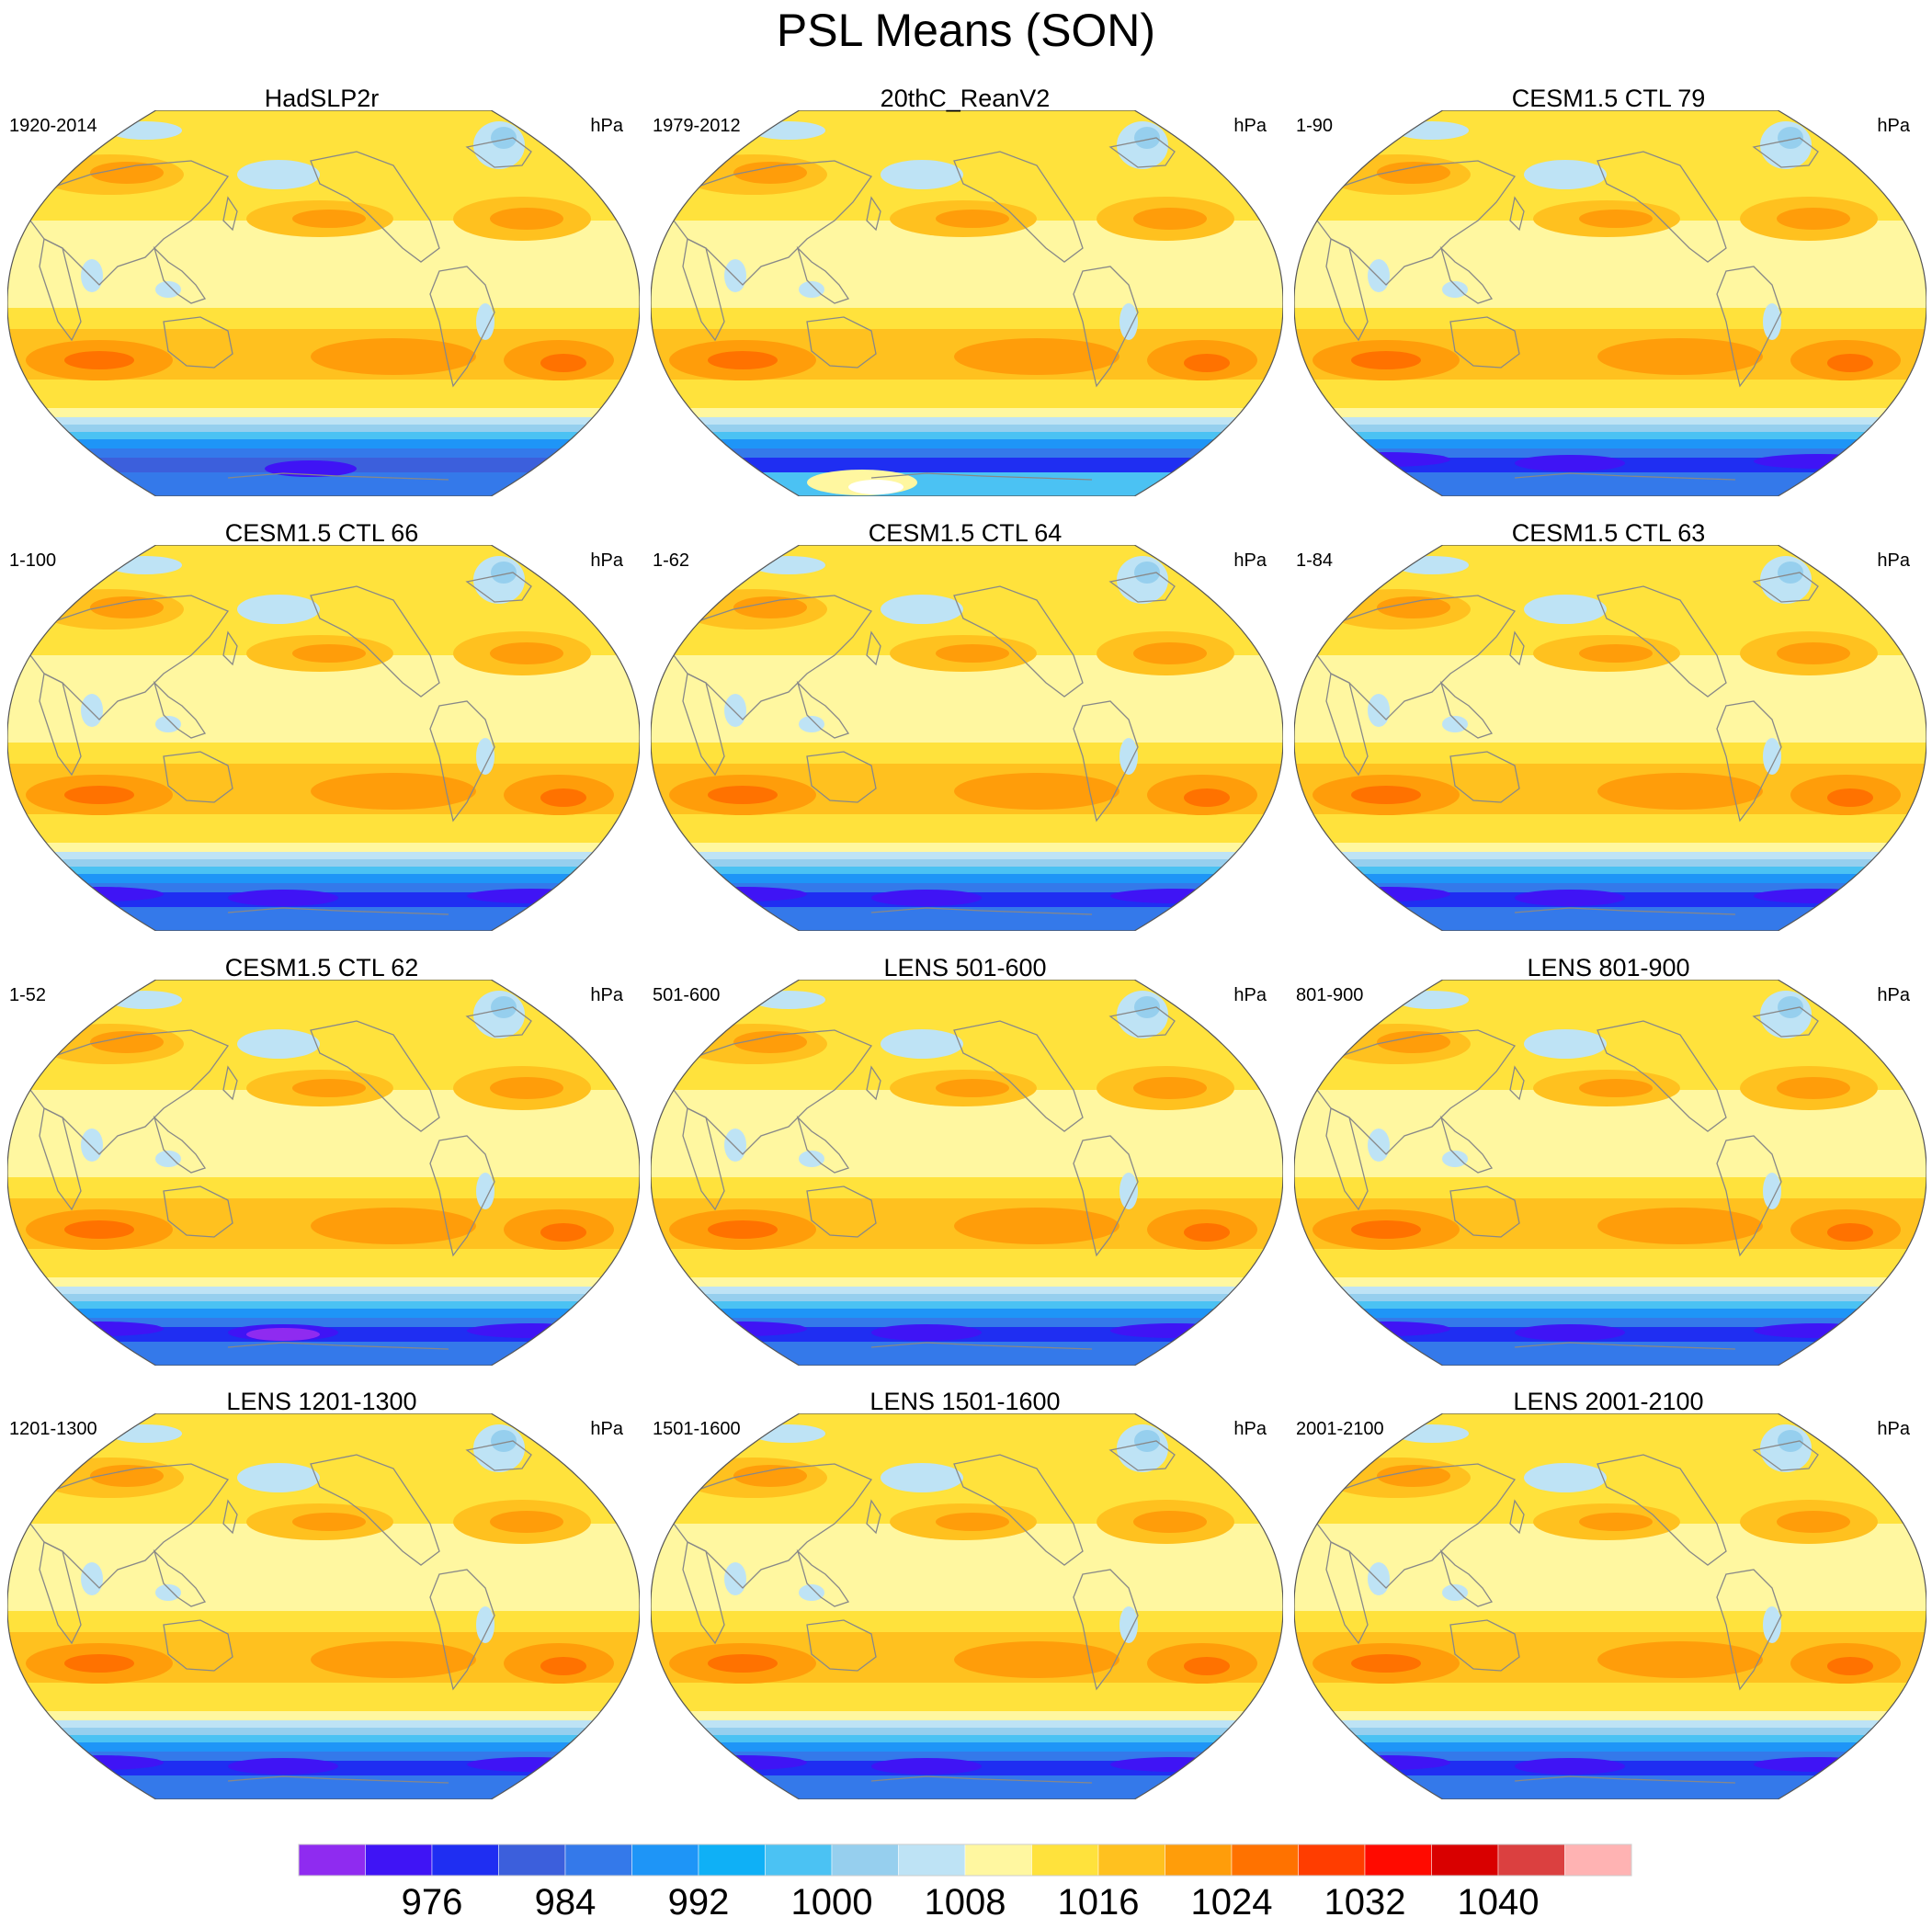  I want to click on panel-period: 801-900, so click(1330, 995).